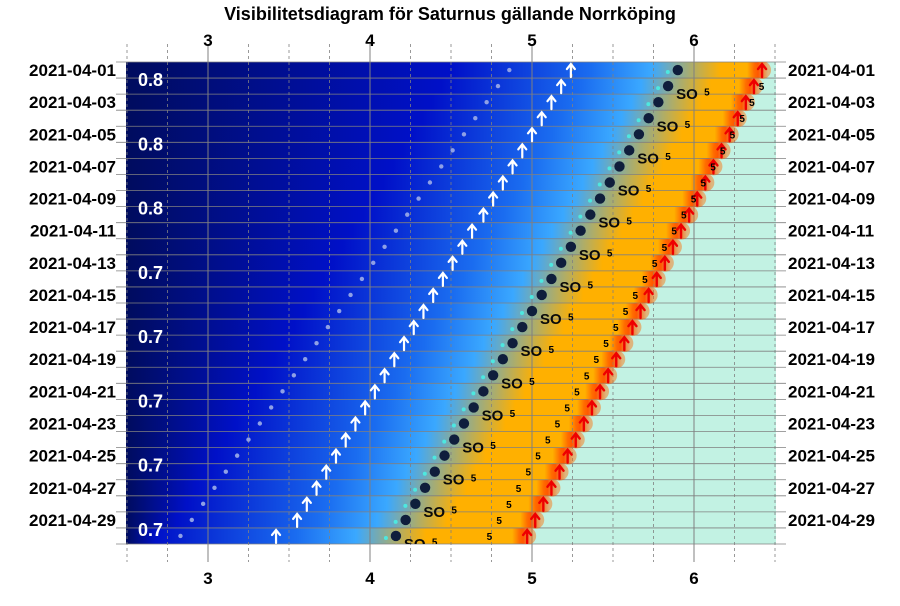 This screenshot has height=606, width=900. Describe the element at coordinates (831, 456) in the screenshot. I see `date-label-right: 2021-04-25` at that location.